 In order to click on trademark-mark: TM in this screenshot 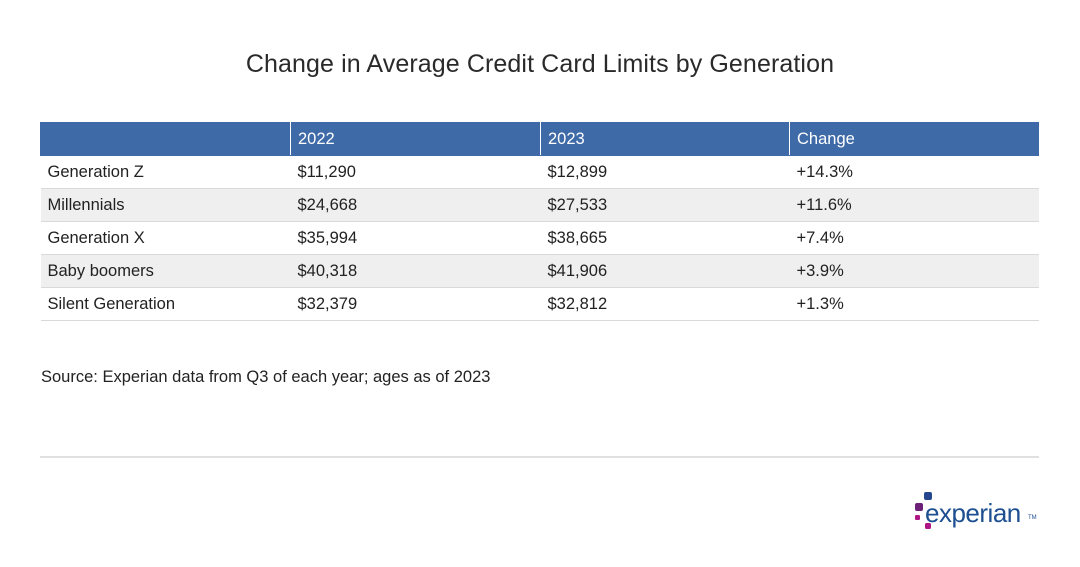, I will do `click(1032, 518)`.